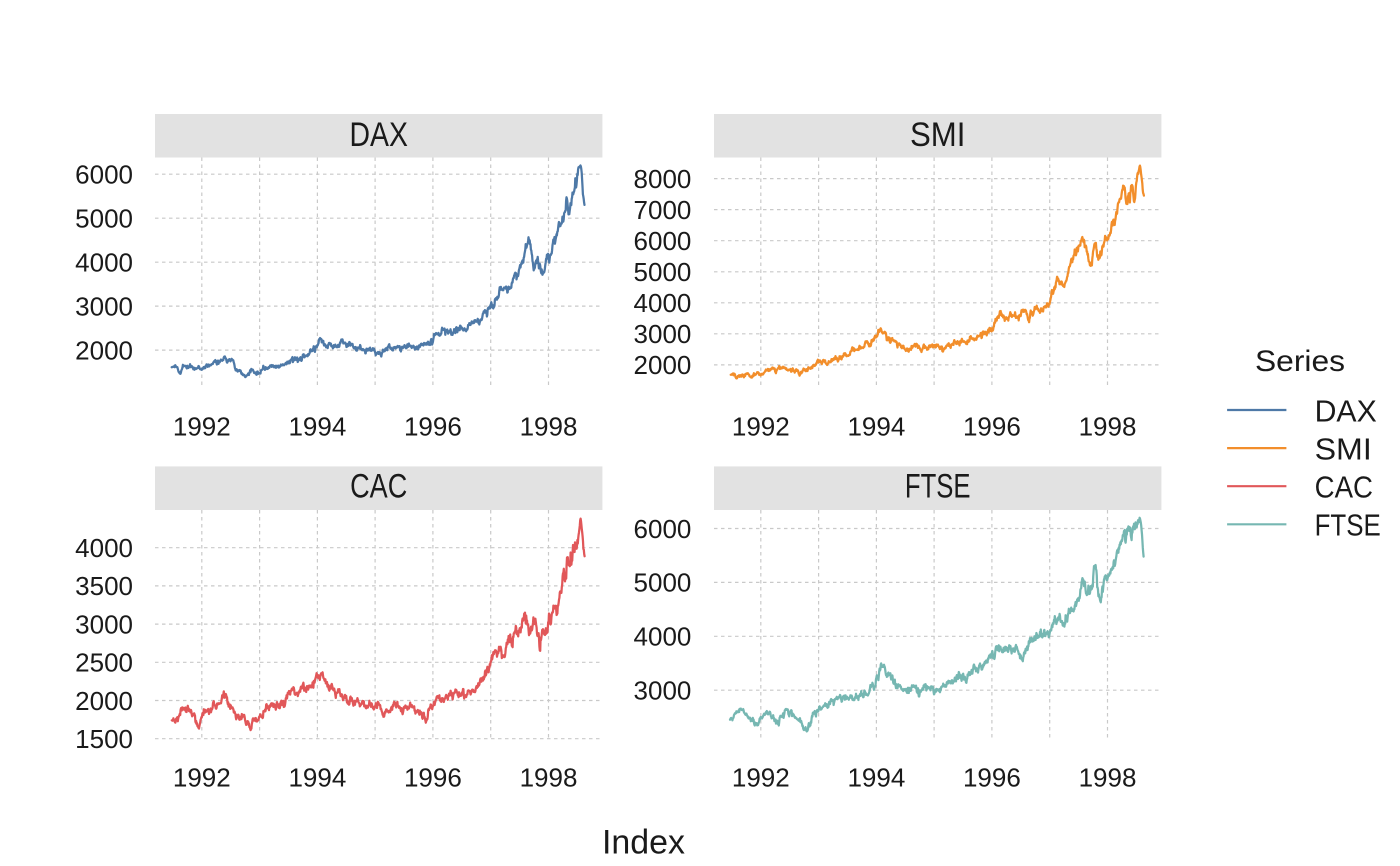 Image resolution: width=1400 pixels, height=866 pixels. Describe the element at coordinates (104, 663) in the screenshot. I see `svg-text: 2500` at that location.